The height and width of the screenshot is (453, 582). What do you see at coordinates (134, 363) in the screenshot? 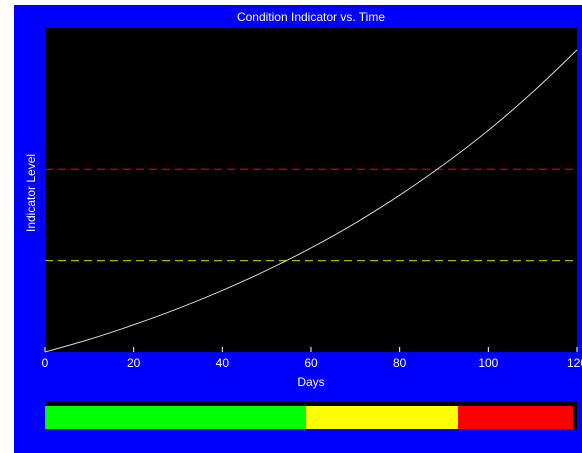
I see `x-tick-label: 20` at bounding box center [134, 363].